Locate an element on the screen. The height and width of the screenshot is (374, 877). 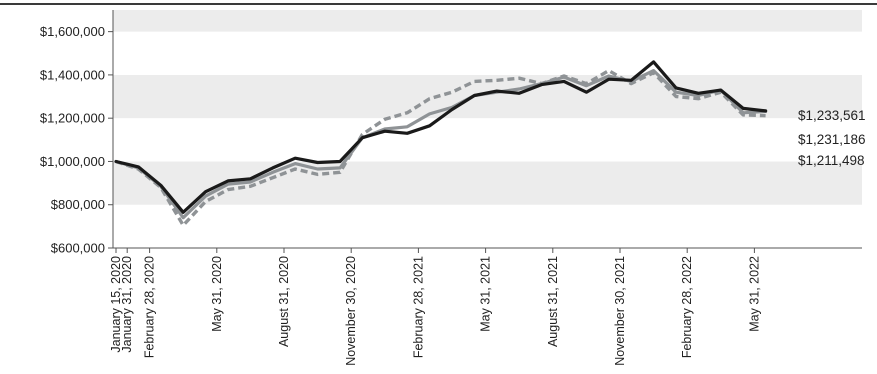
y-tick-label: $800,000 is located at coordinates (78, 204).